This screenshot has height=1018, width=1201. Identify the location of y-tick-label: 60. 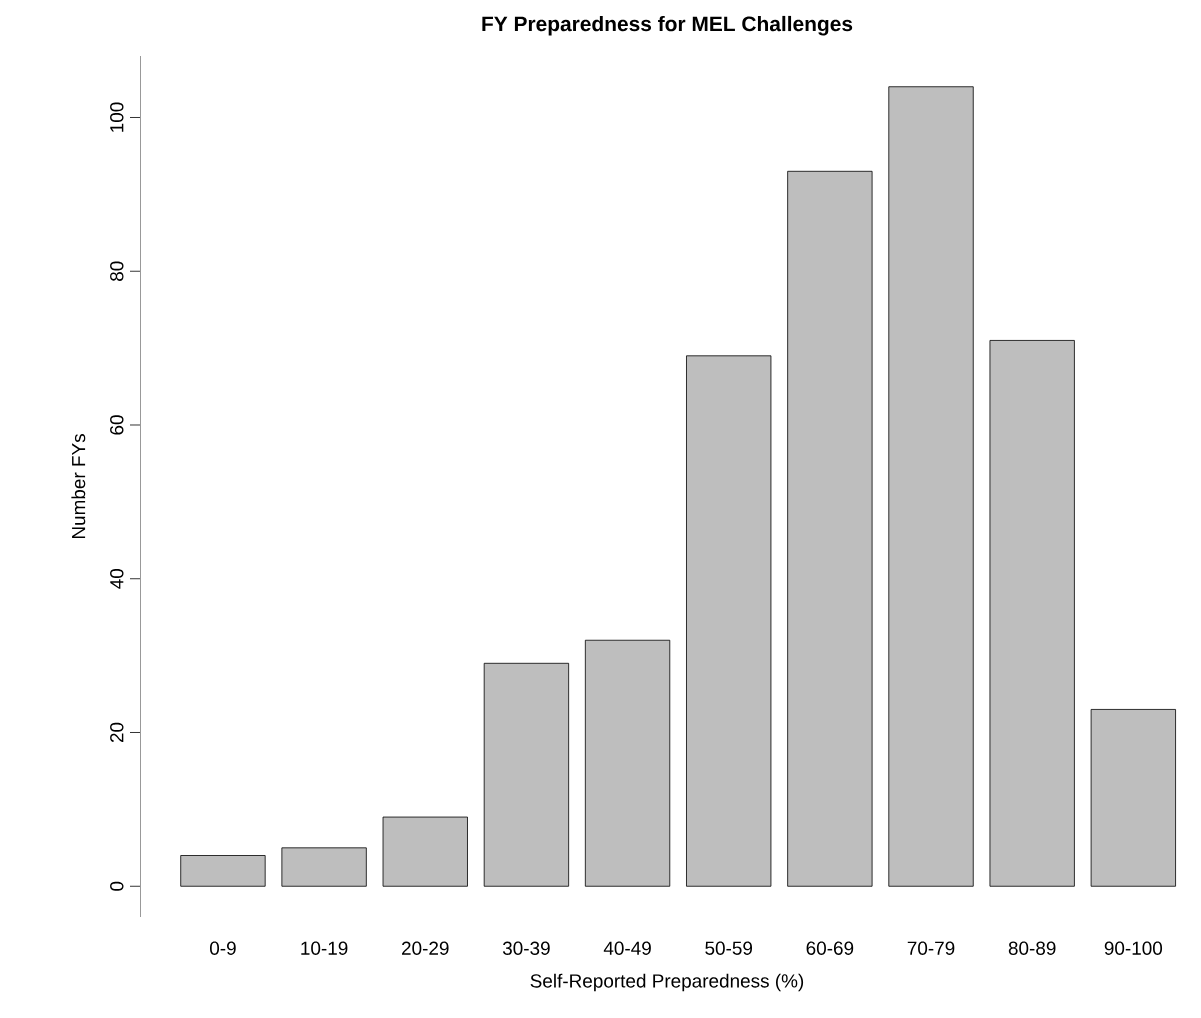
(117, 425).